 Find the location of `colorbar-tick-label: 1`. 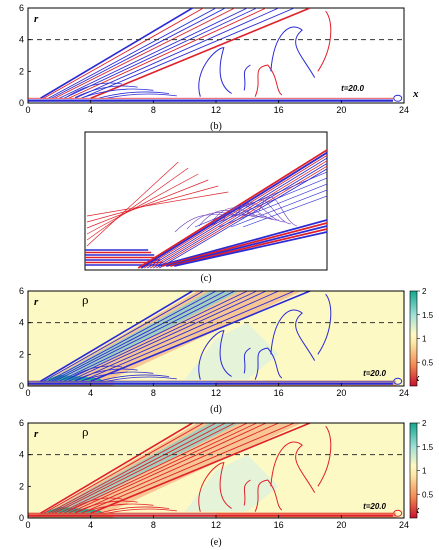

colorbar-tick-label: 1 is located at coordinates (424, 339).